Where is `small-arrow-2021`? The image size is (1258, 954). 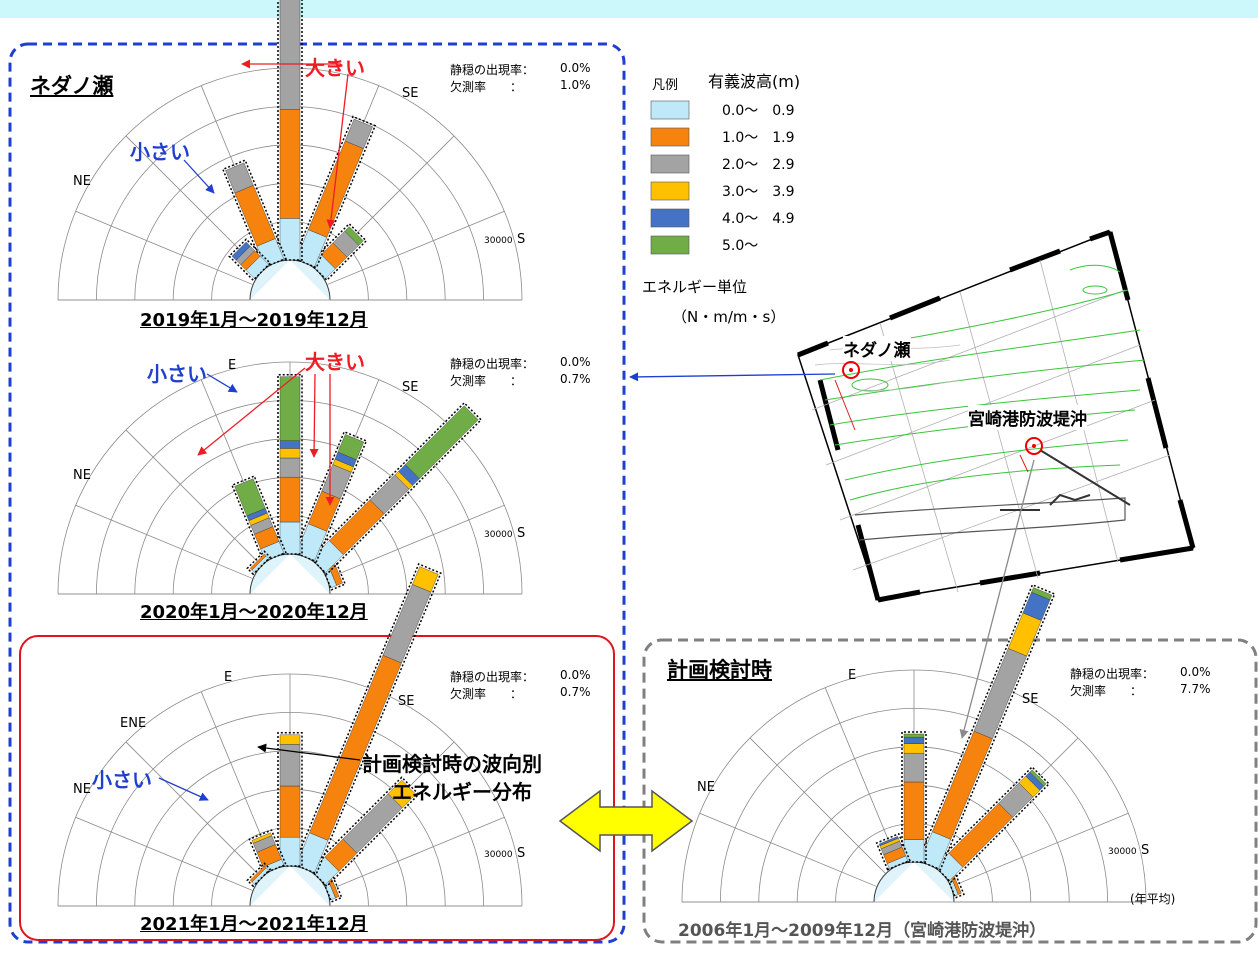
small-arrow-2021 is located at coordinates (183, 789).